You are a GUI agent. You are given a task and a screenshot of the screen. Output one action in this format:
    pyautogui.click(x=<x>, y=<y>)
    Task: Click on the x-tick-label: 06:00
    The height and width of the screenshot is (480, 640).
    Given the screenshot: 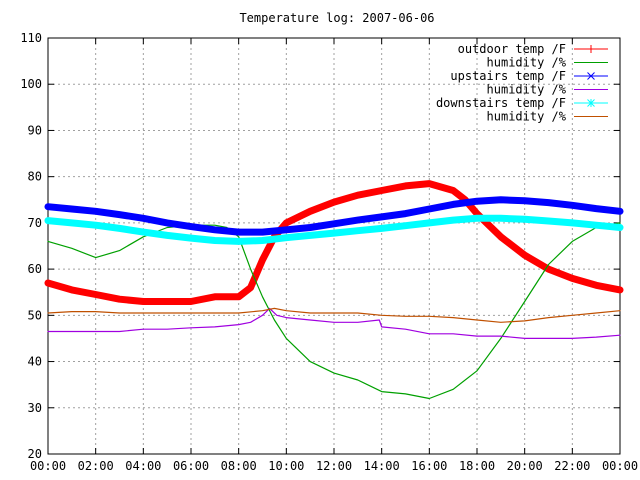 What is the action you would take?
    pyautogui.click(x=191, y=466)
    